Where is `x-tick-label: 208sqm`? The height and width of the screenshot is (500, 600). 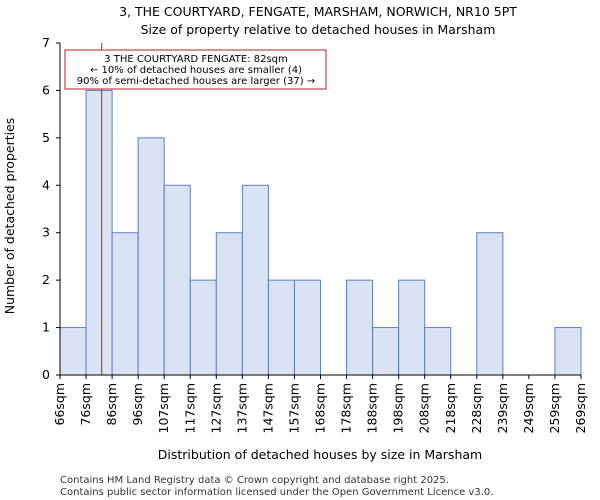 x-tick-label: 208sqm is located at coordinates (424, 408).